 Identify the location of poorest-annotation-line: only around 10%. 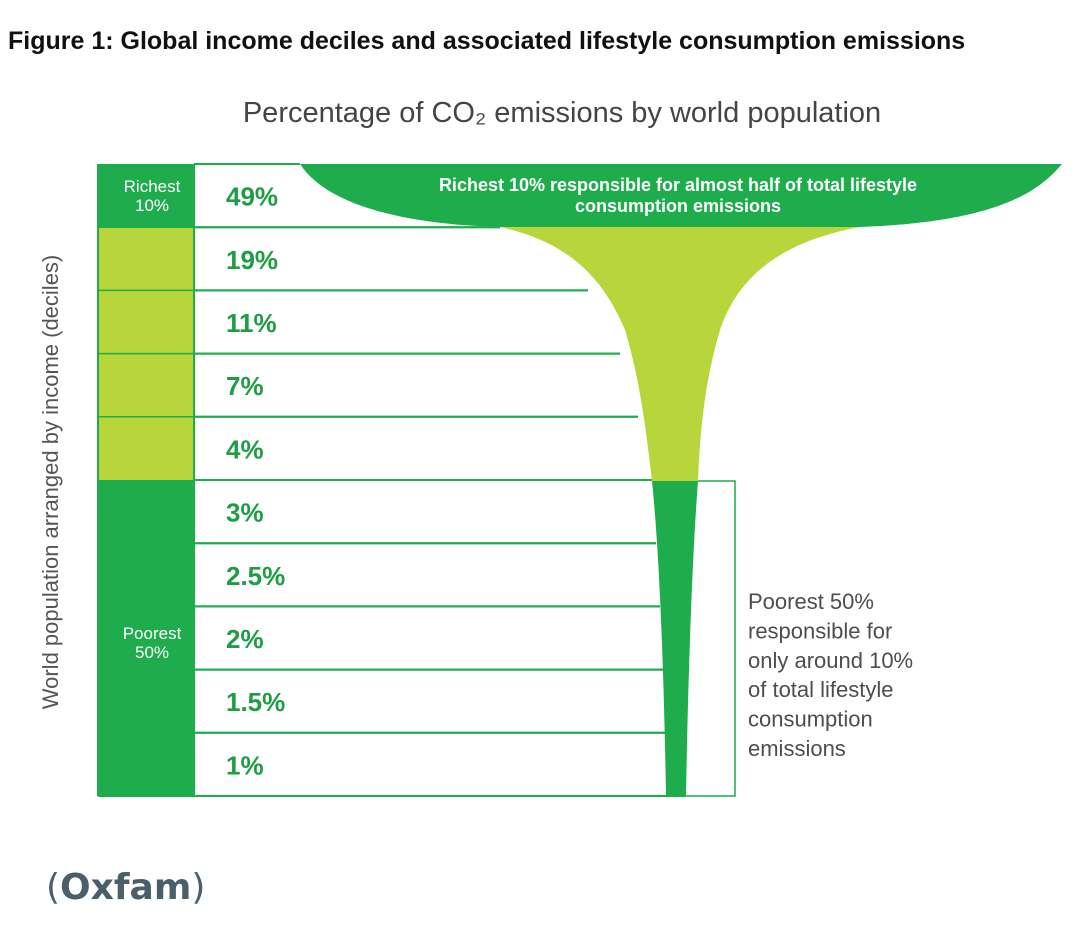
(830, 660).